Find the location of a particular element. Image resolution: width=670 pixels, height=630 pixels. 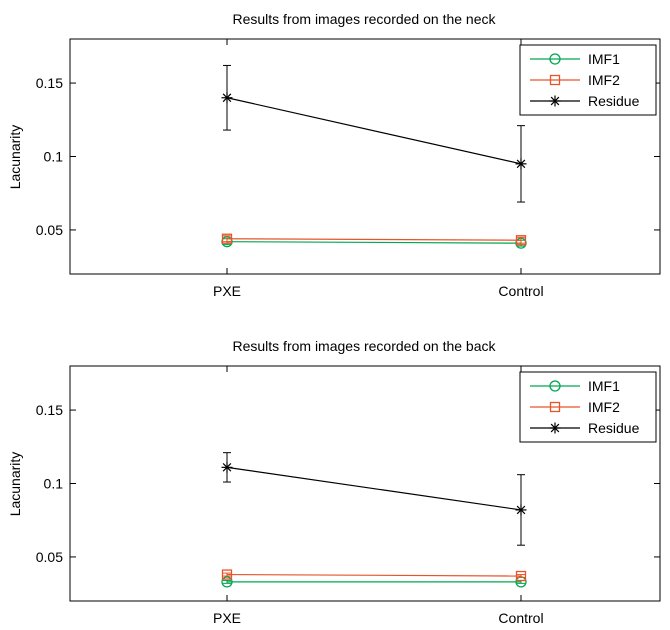

chart-title: Results from images recorded on the back is located at coordinates (364, 346).